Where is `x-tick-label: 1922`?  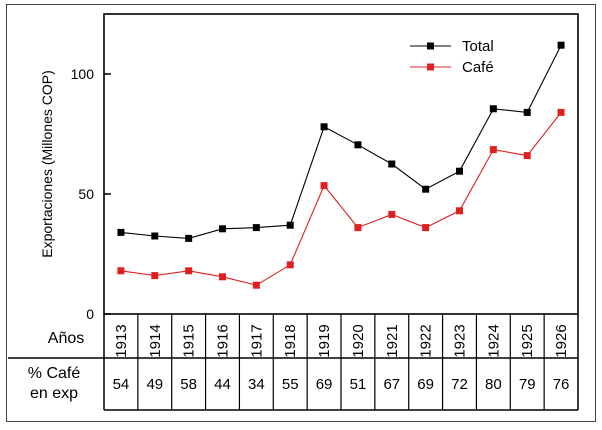 x-tick-label: 1922 is located at coordinates (426, 340).